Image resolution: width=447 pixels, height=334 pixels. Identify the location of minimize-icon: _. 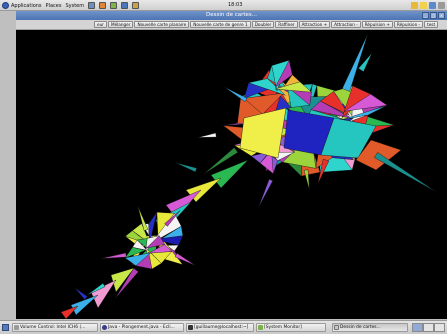
(425, 15).